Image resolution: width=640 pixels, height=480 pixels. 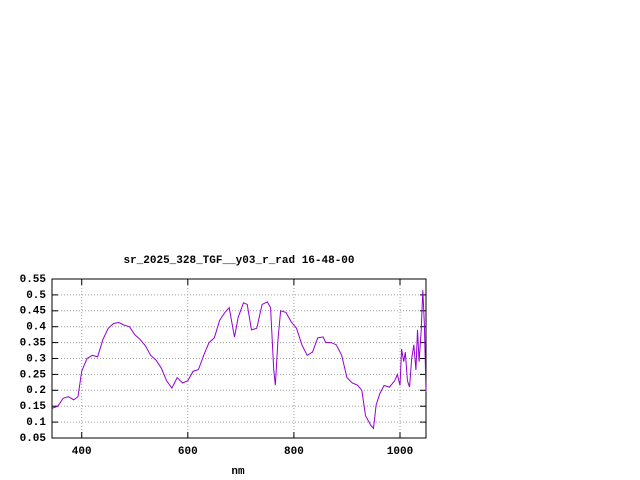 What do you see at coordinates (400, 452) in the screenshot?
I see `x-tick-label: 1000` at bounding box center [400, 452].